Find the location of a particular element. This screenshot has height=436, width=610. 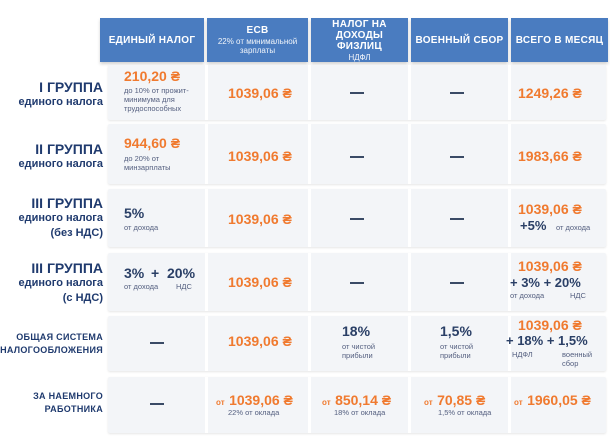

total-extra-note: от дохода is located at coordinates (573, 227).